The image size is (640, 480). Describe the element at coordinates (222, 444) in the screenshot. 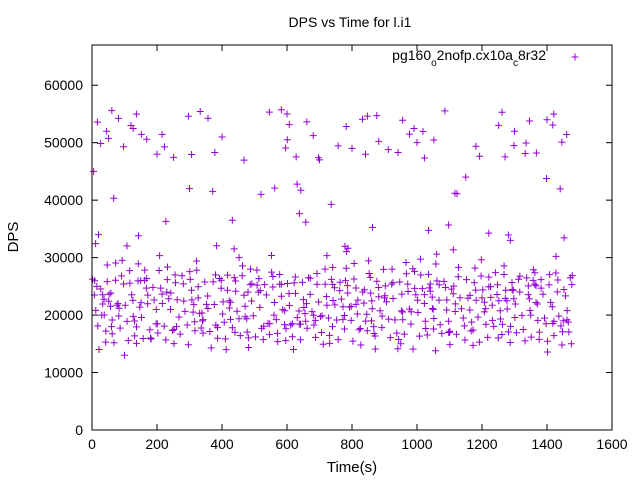

I see `x-tick-label: 400` at that location.